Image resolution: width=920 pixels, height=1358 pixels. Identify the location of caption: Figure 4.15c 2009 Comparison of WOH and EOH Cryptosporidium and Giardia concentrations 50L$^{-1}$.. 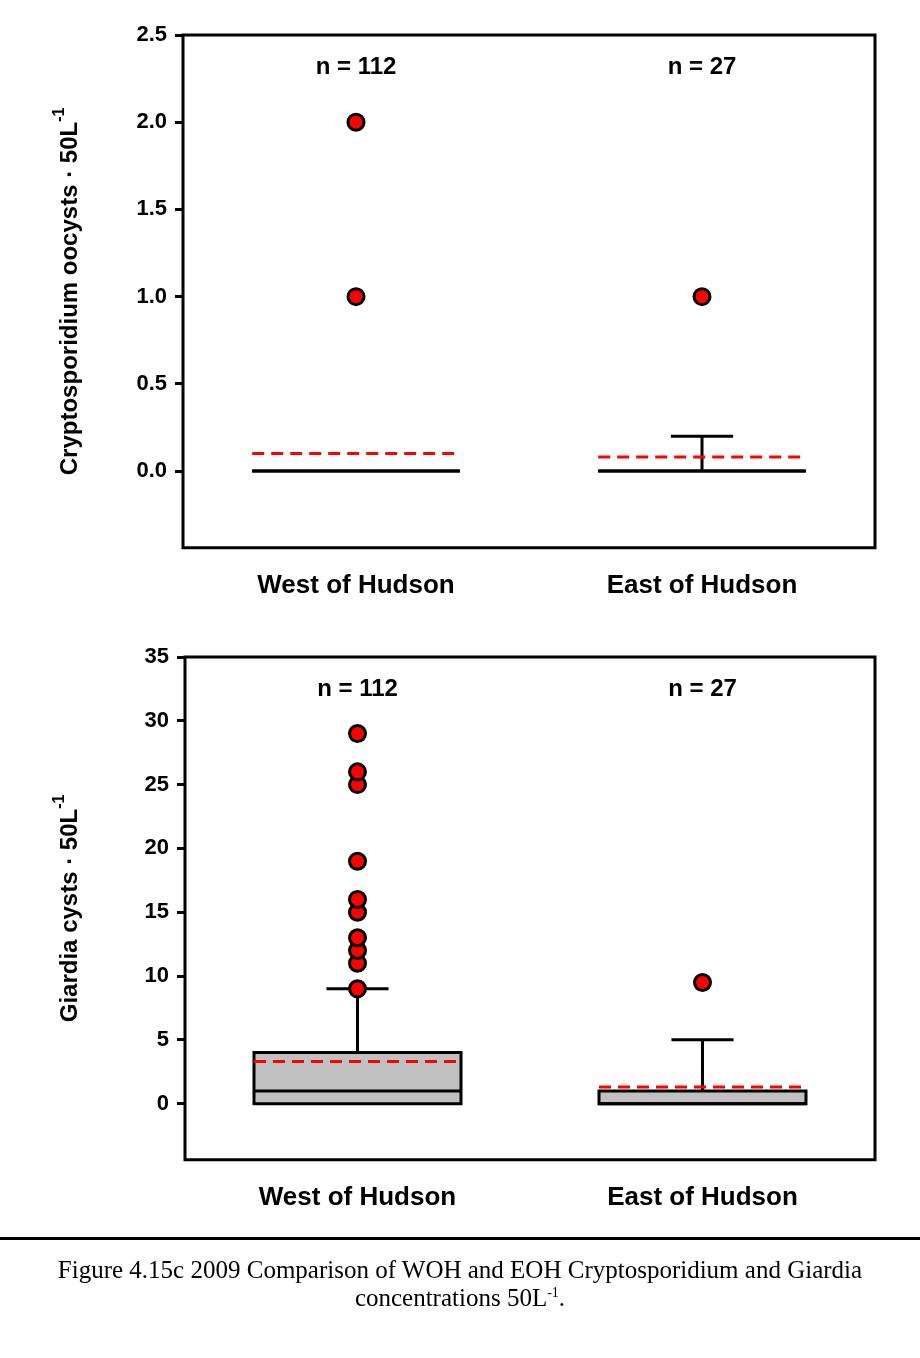
(460, 1282).